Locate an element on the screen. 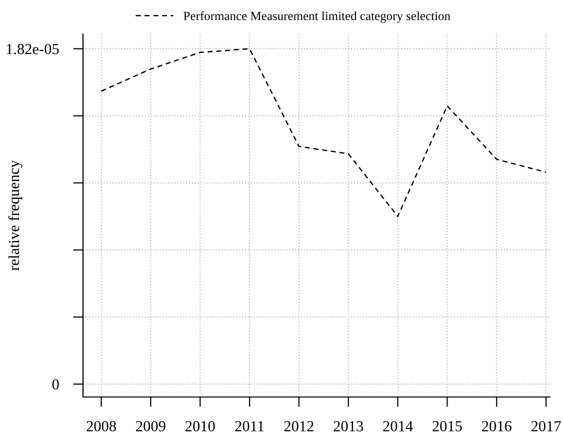 This screenshot has width=563, height=434. x-tick-label: 2008 is located at coordinates (101, 426).